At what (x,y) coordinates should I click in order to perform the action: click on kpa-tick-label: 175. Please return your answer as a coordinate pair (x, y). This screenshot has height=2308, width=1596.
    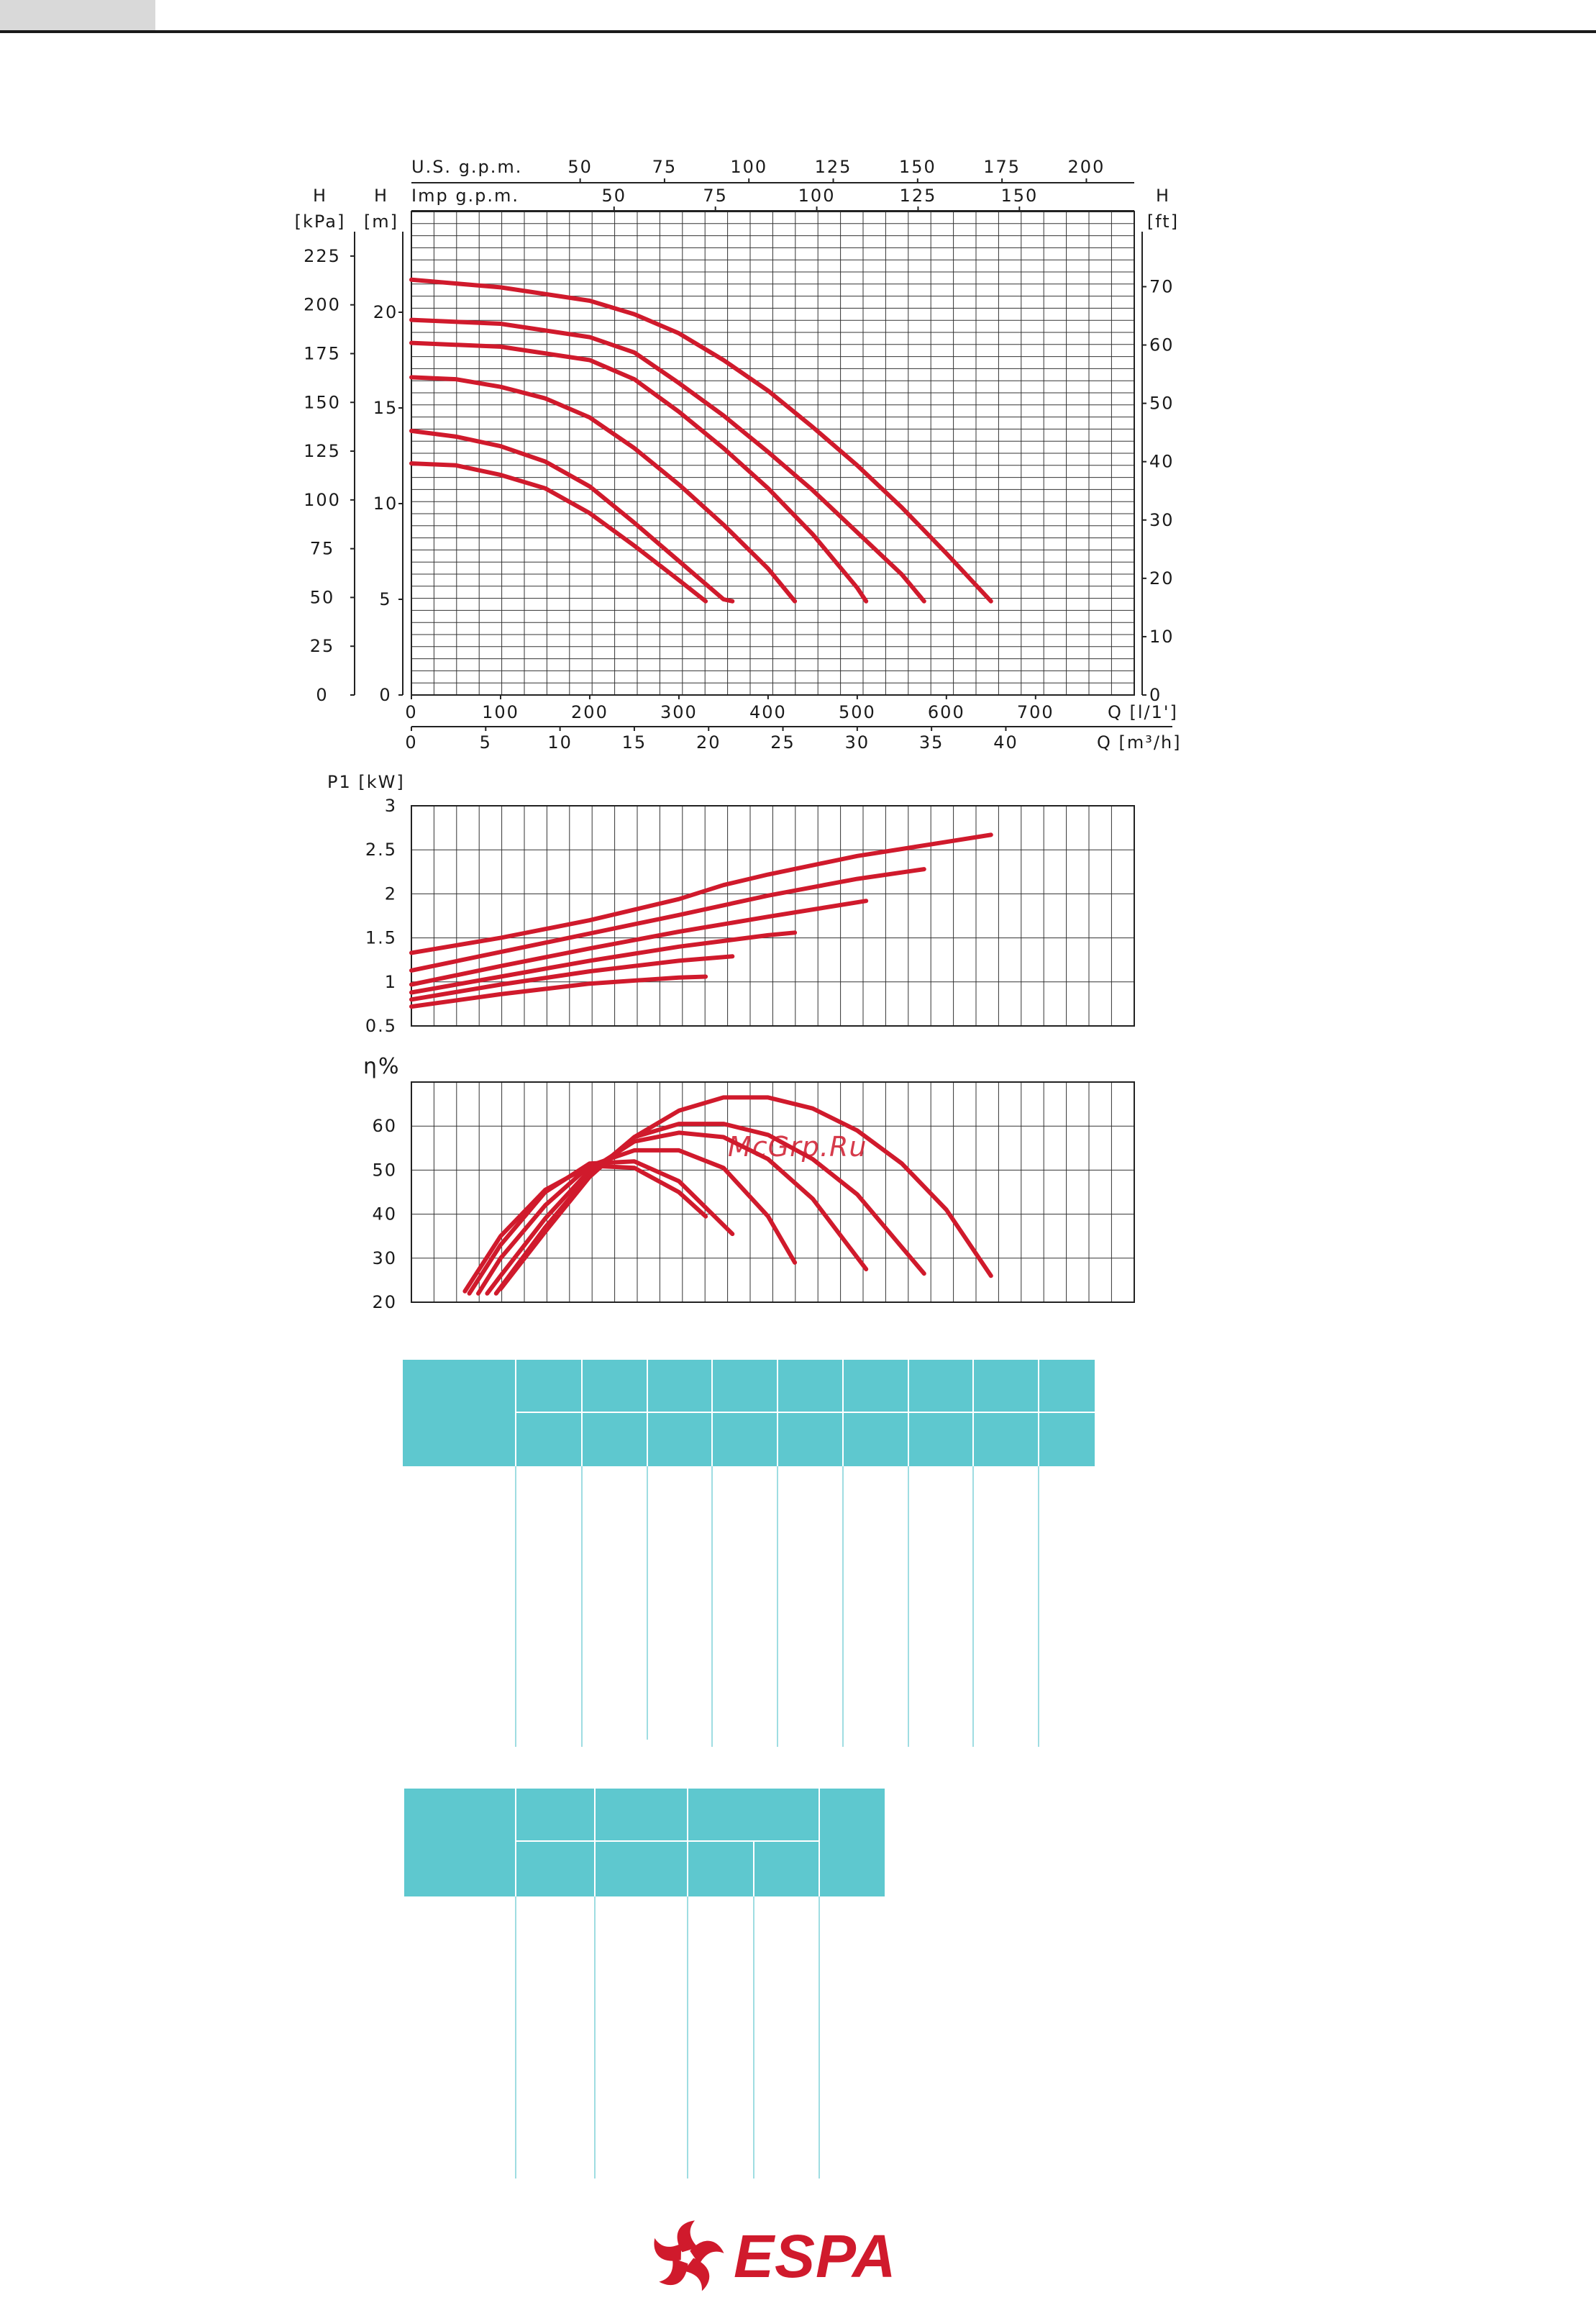
    Looking at the image, I should click on (322, 353).